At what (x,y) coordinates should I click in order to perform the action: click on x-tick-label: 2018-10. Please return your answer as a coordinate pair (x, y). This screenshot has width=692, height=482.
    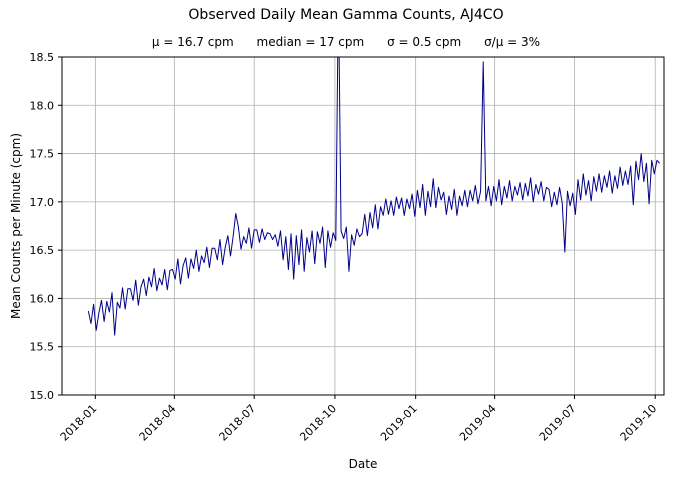
    Looking at the image, I should click on (318, 423).